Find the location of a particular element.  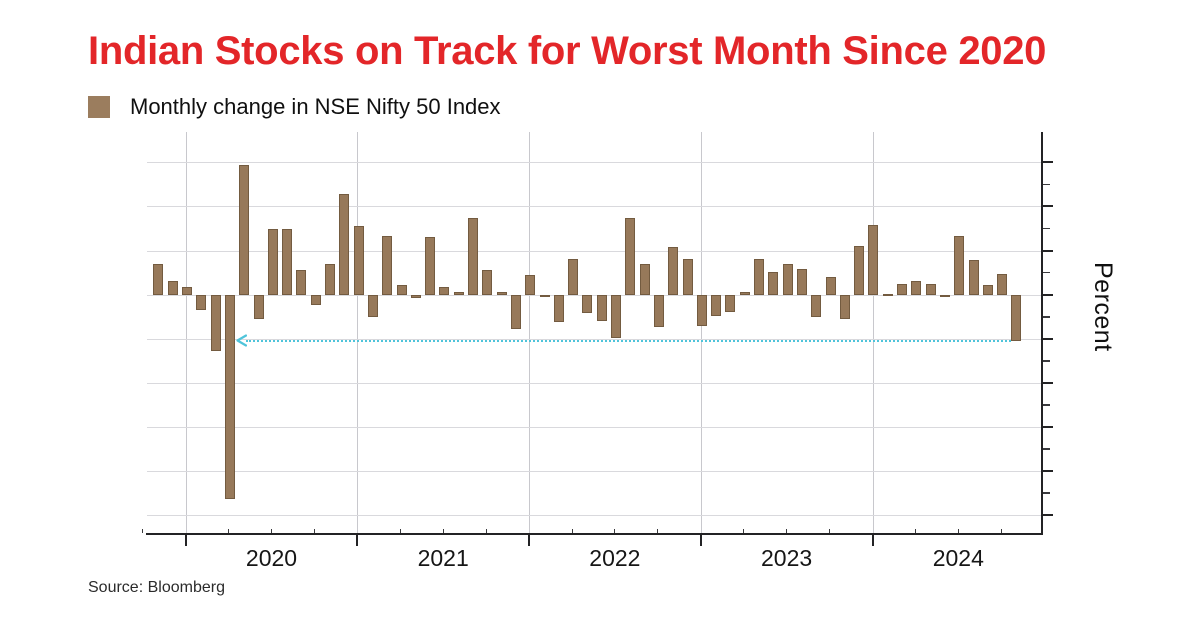

trend-arrow-line is located at coordinates (629, 340).